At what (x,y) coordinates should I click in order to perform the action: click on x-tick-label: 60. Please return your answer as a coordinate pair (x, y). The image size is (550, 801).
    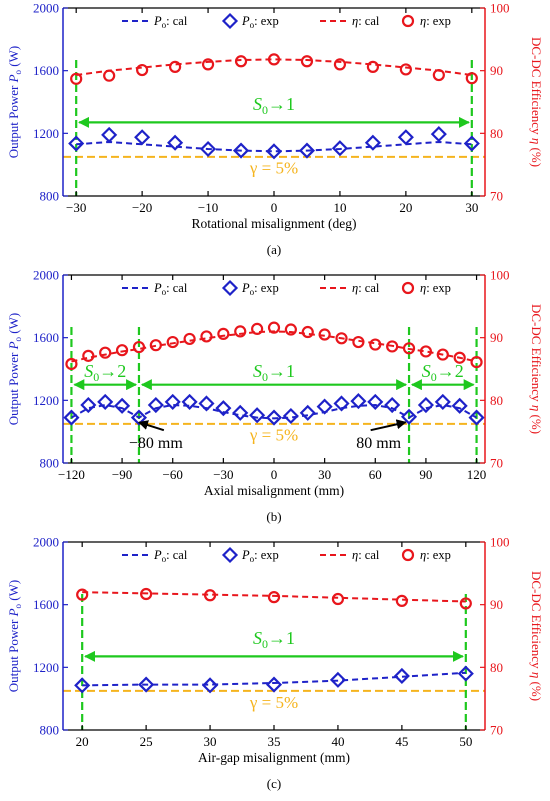
    Looking at the image, I should click on (375, 474).